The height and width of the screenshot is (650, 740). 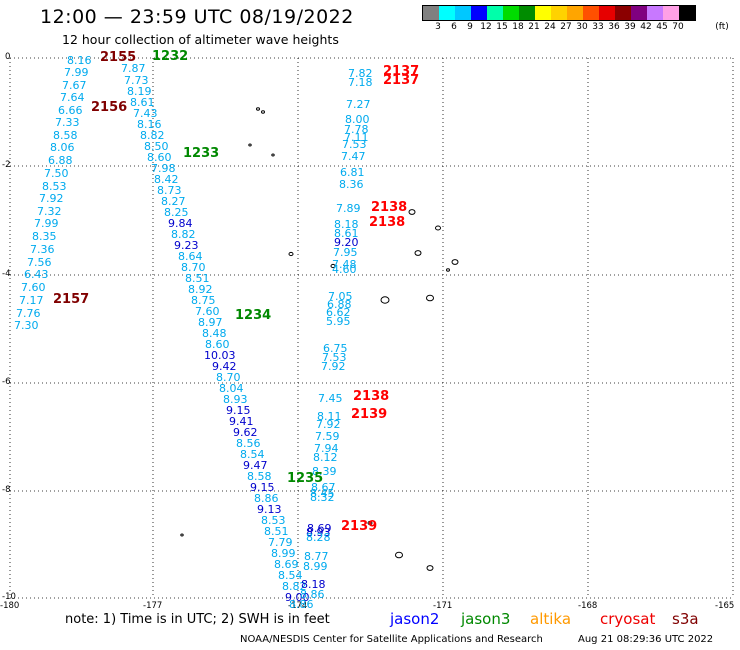 I want to click on wave-height-value: 9.13, so click(x=269, y=509).